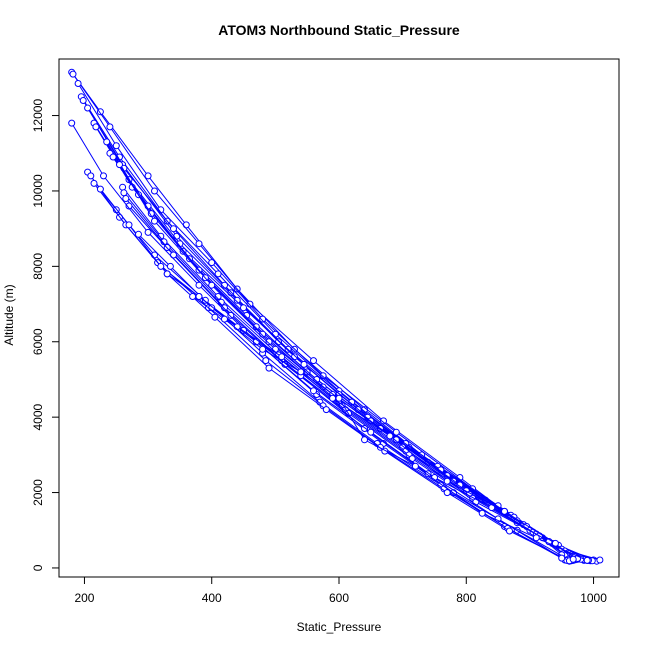  I want to click on y-tick-label: 4000, so click(38, 416).